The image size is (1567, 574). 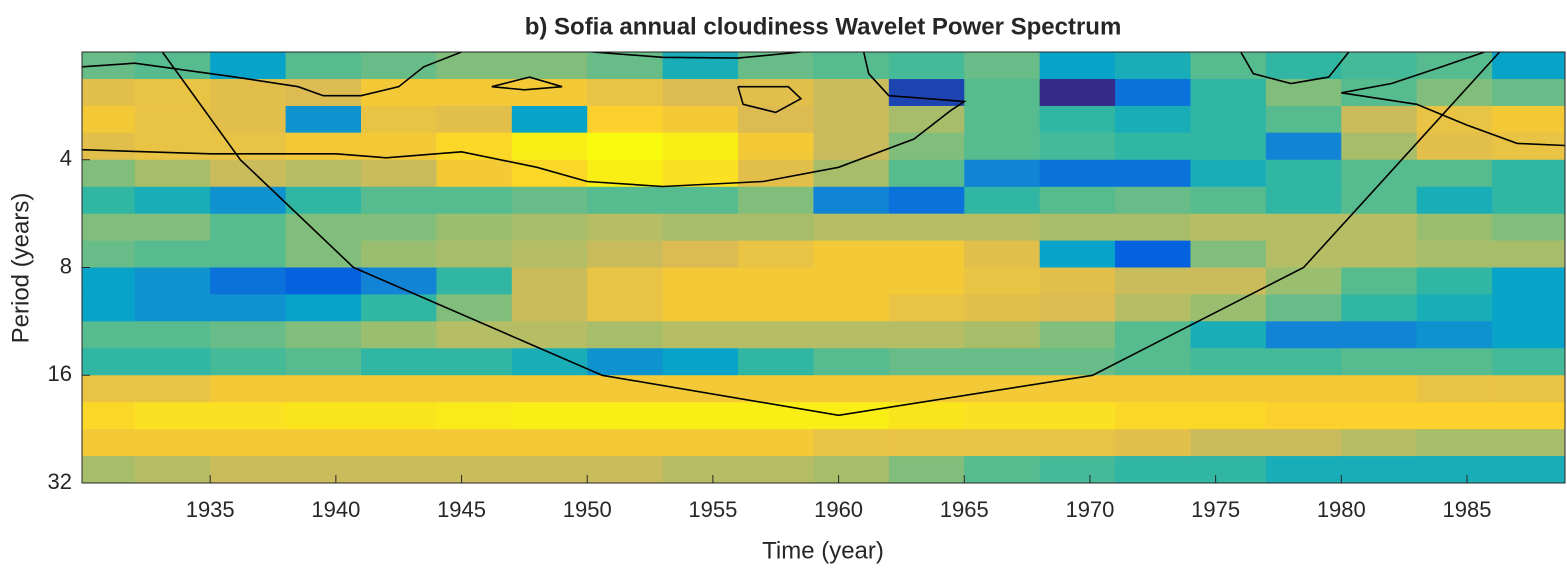 I want to click on x-tick-label: 1935, so click(x=210, y=509).